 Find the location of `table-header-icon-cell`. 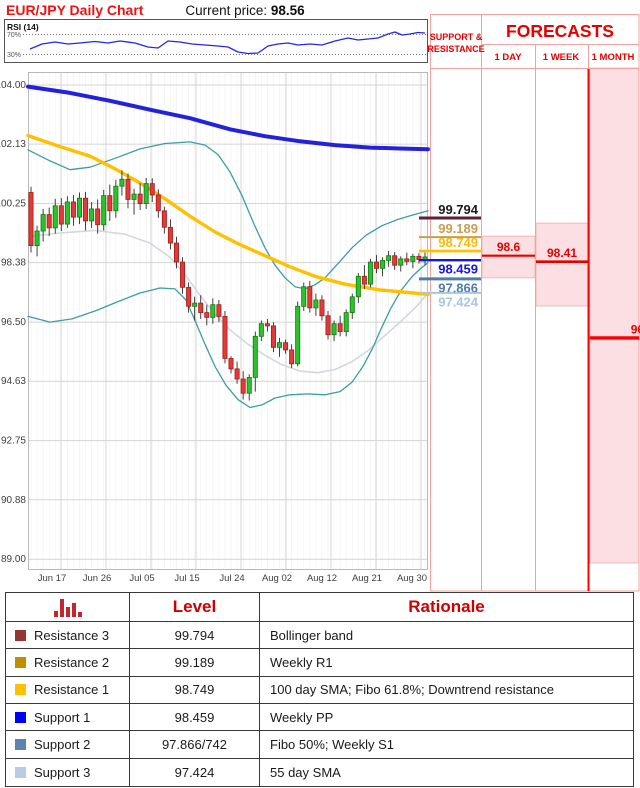

table-header-icon-cell is located at coordinates (68, 607).